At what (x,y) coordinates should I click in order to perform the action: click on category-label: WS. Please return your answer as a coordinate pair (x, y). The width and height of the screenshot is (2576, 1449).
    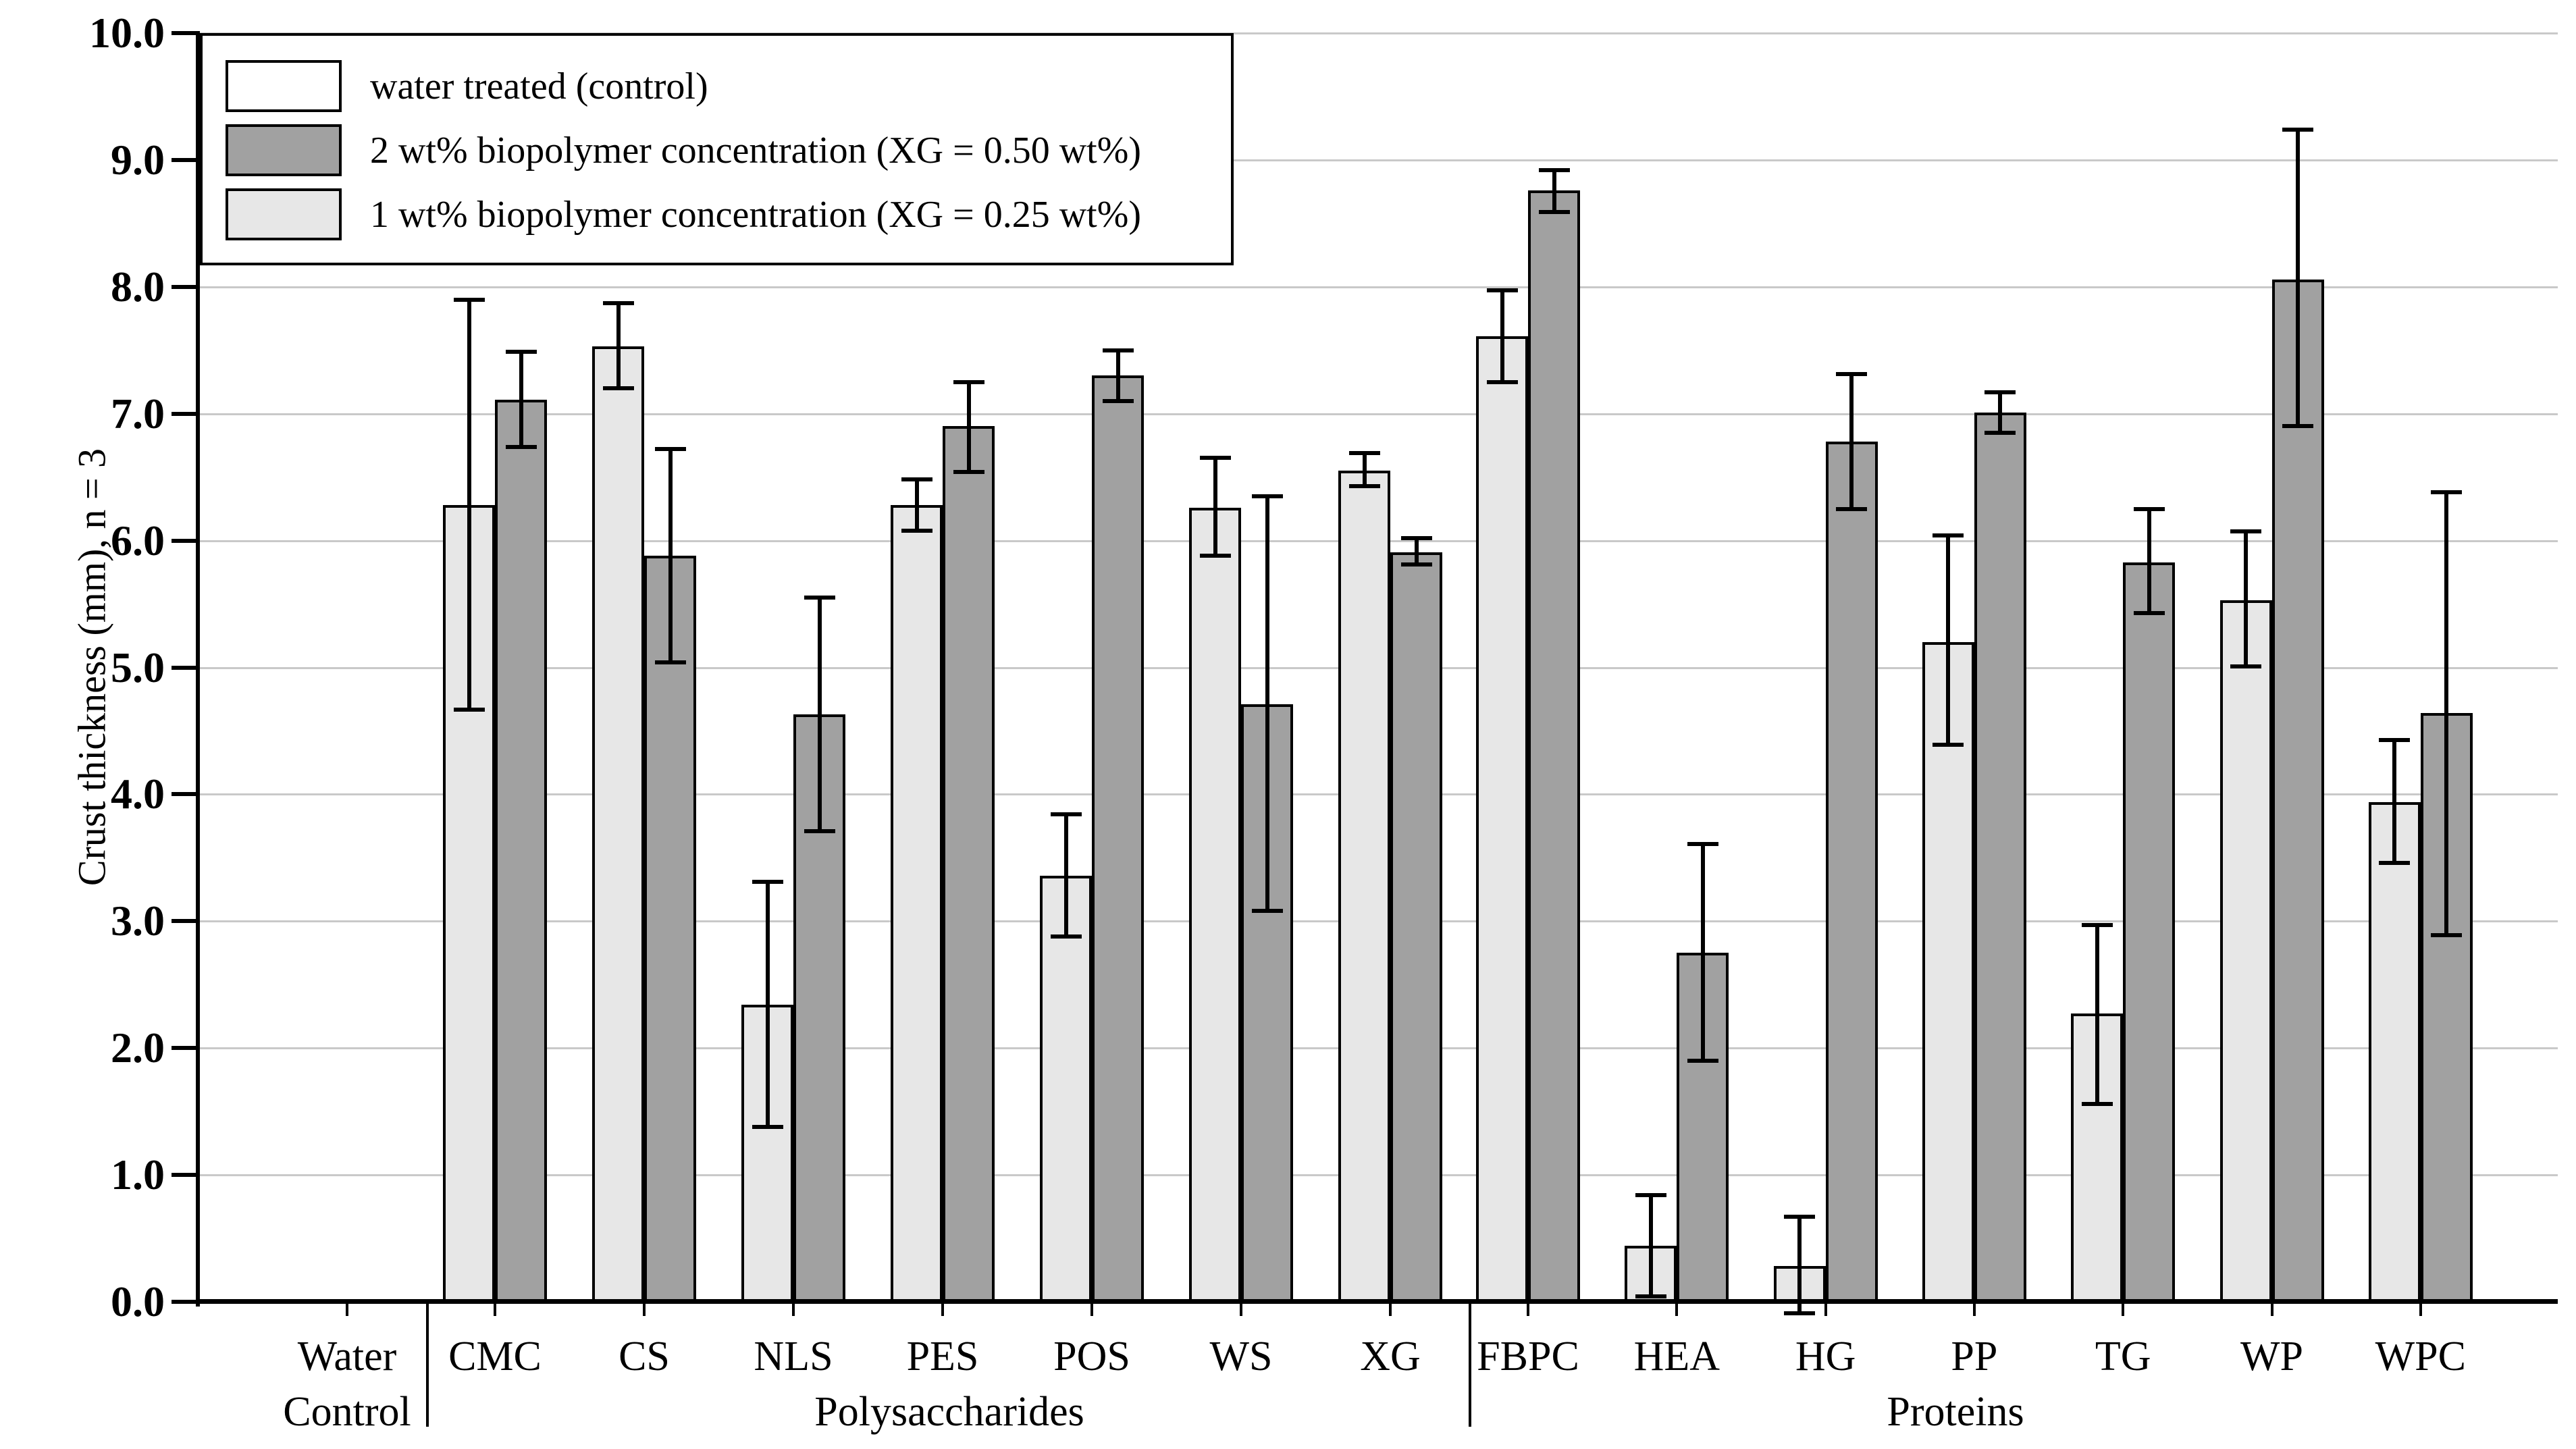
    Looking at the image, I should click on (1241, 1357).